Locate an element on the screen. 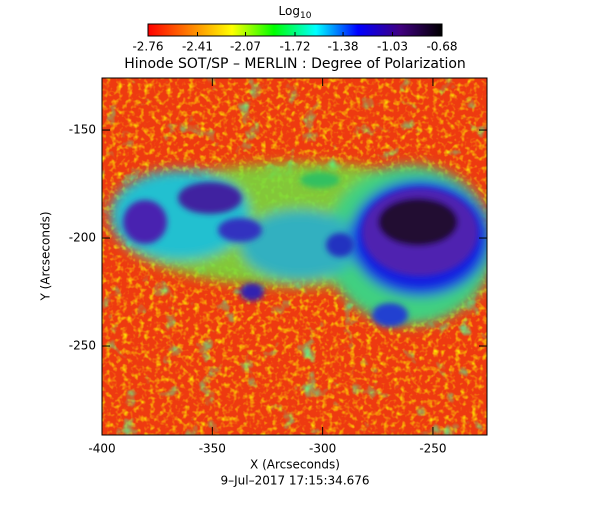  x-tick-label: -300 is located at coordinates (322, 449).